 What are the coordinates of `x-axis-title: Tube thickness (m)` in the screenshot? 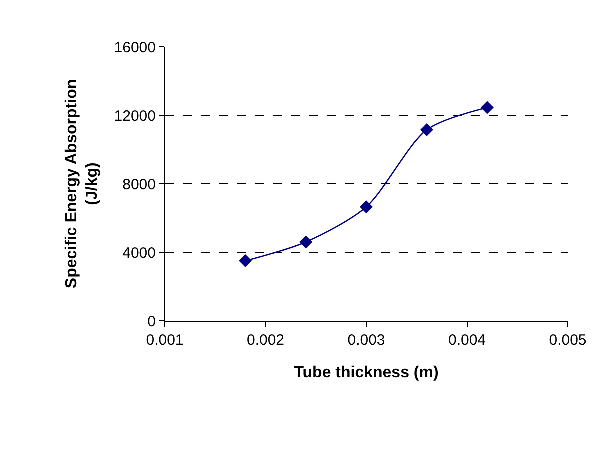 It's located at (366, 373).